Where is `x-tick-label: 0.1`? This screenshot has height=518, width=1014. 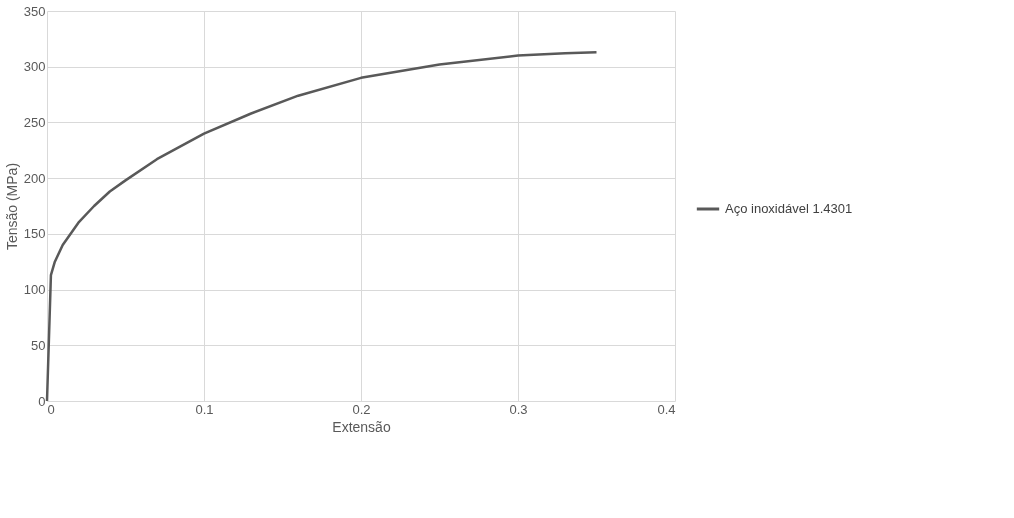
x-tick-label: 0.1 is located at coordinates (204, 409).